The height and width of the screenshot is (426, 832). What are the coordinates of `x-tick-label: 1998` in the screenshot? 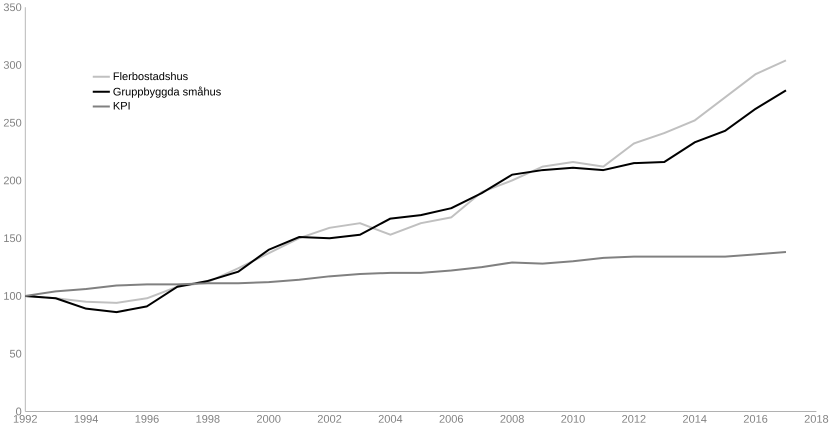 It's located at (208, 418).